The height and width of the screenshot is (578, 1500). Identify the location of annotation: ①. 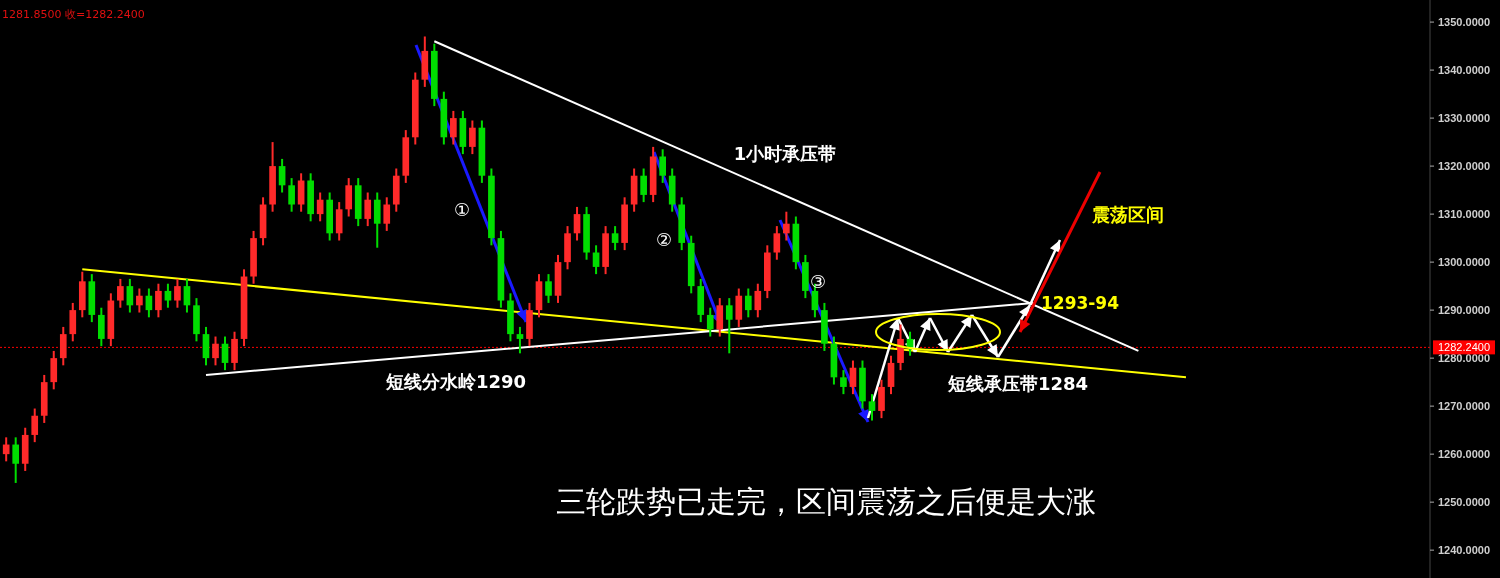
(462, 209).